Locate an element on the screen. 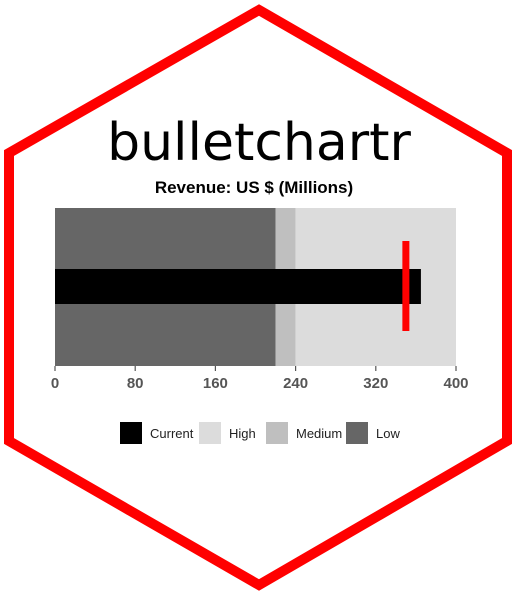  legend-key-medium is located at coordinates (277, 433).